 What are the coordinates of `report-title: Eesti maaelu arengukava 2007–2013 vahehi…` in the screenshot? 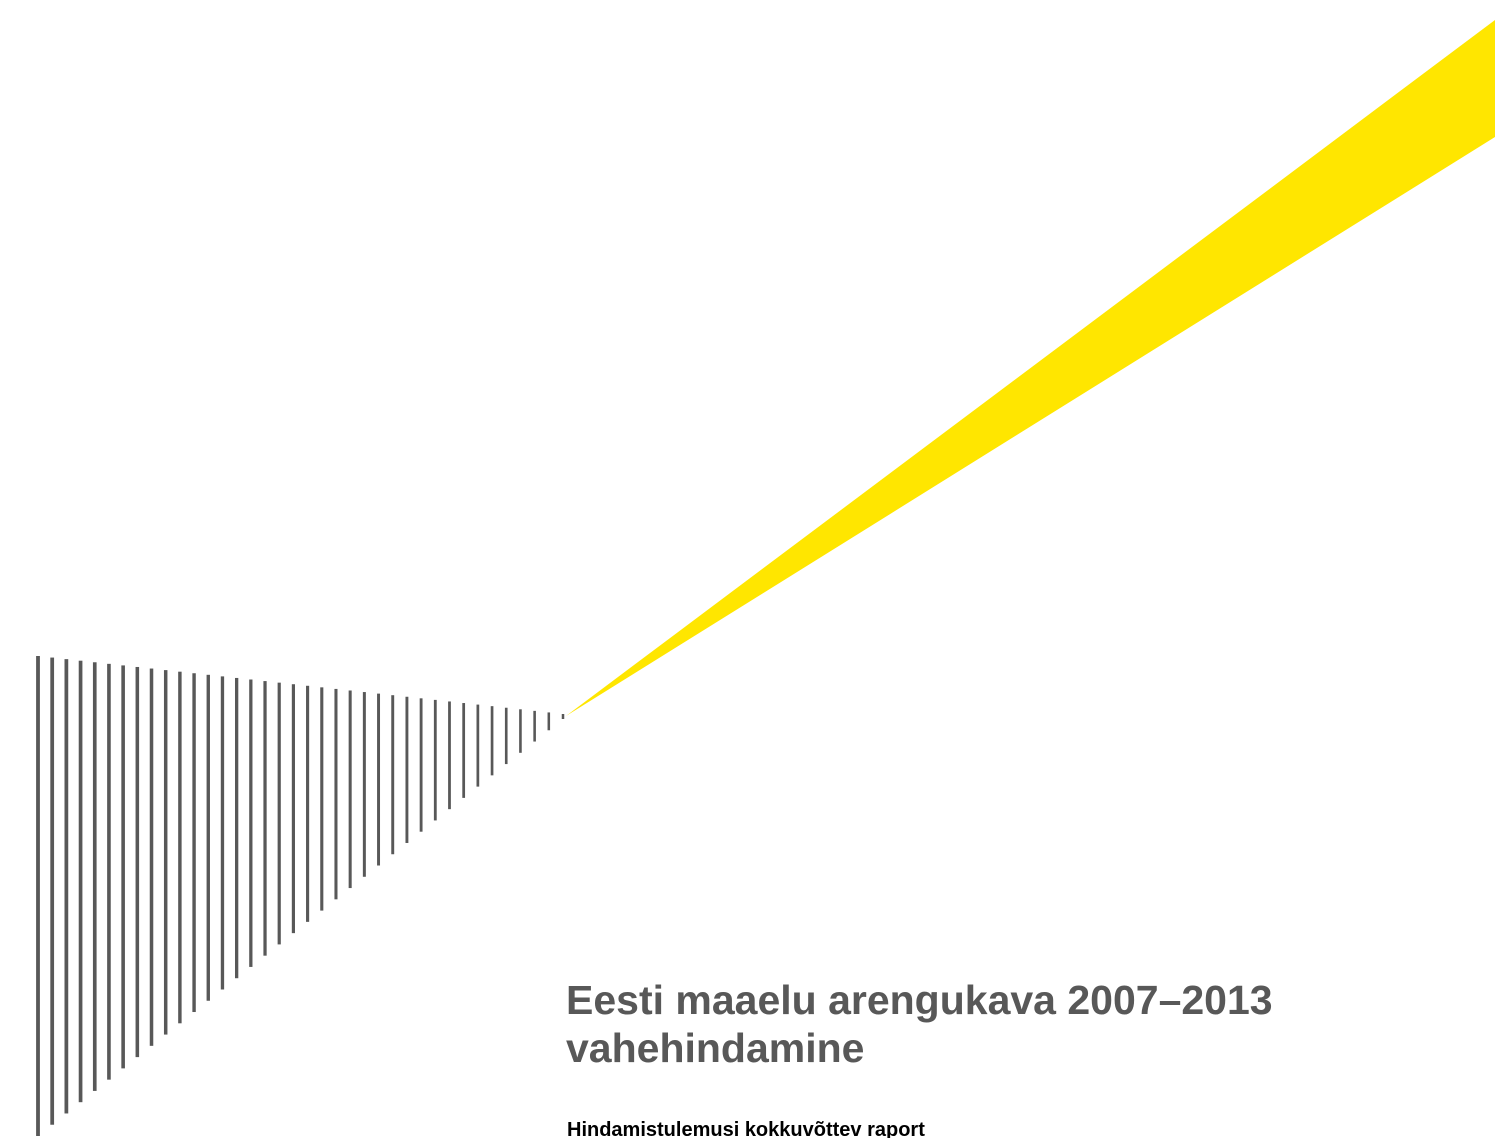 It's located at (919, 1024).